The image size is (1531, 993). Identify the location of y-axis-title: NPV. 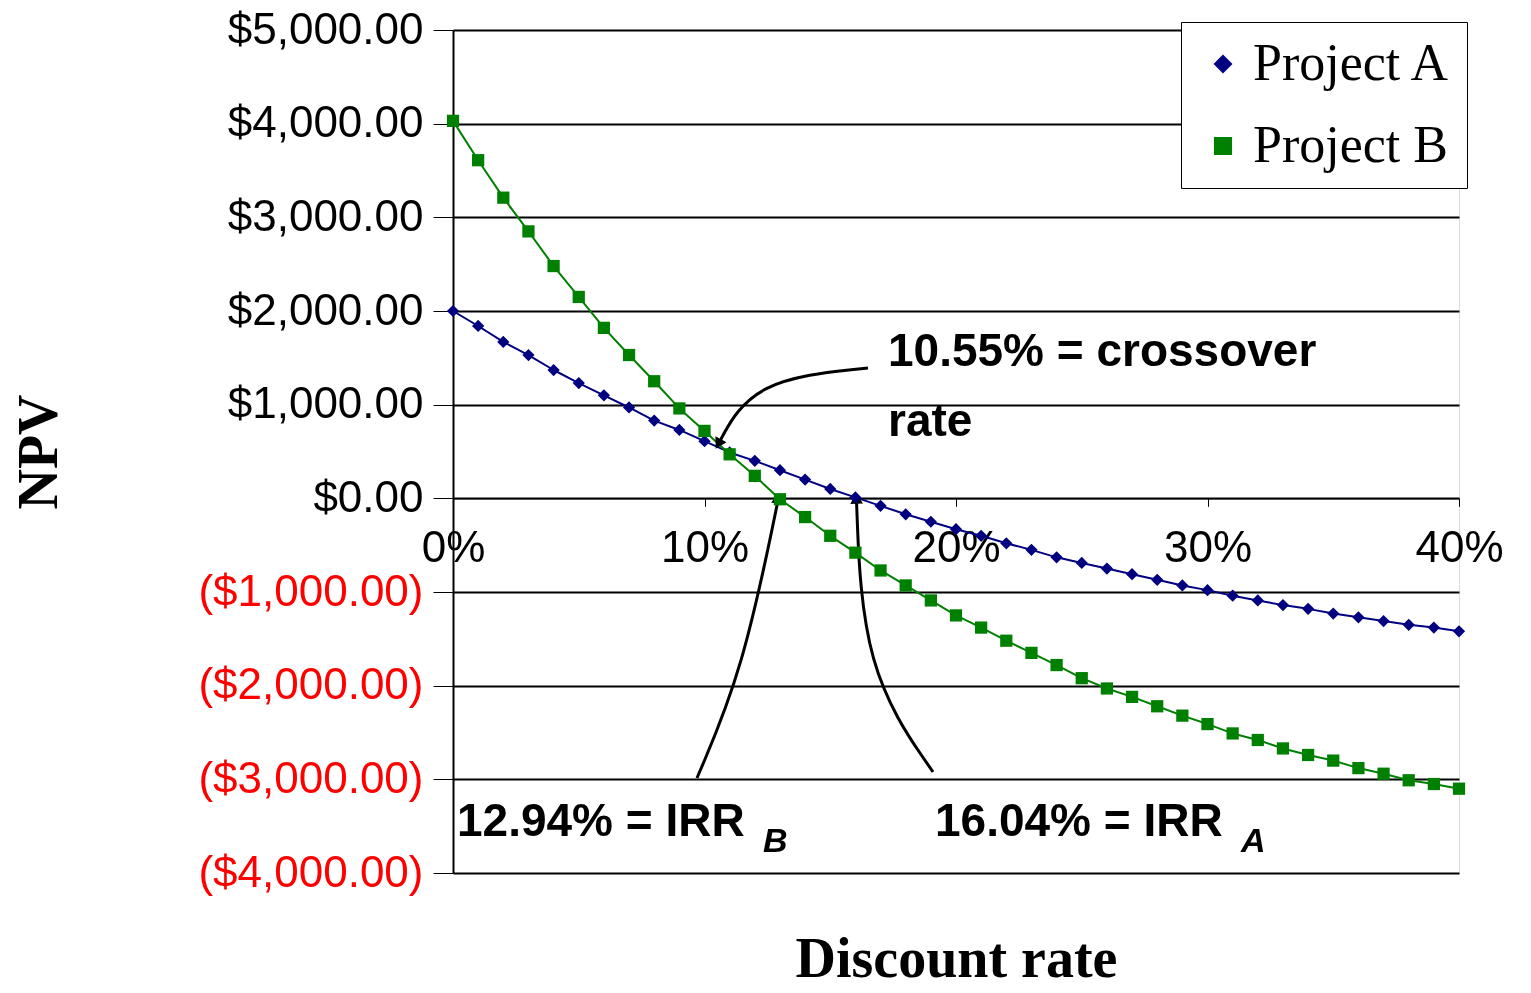
(37, 452).